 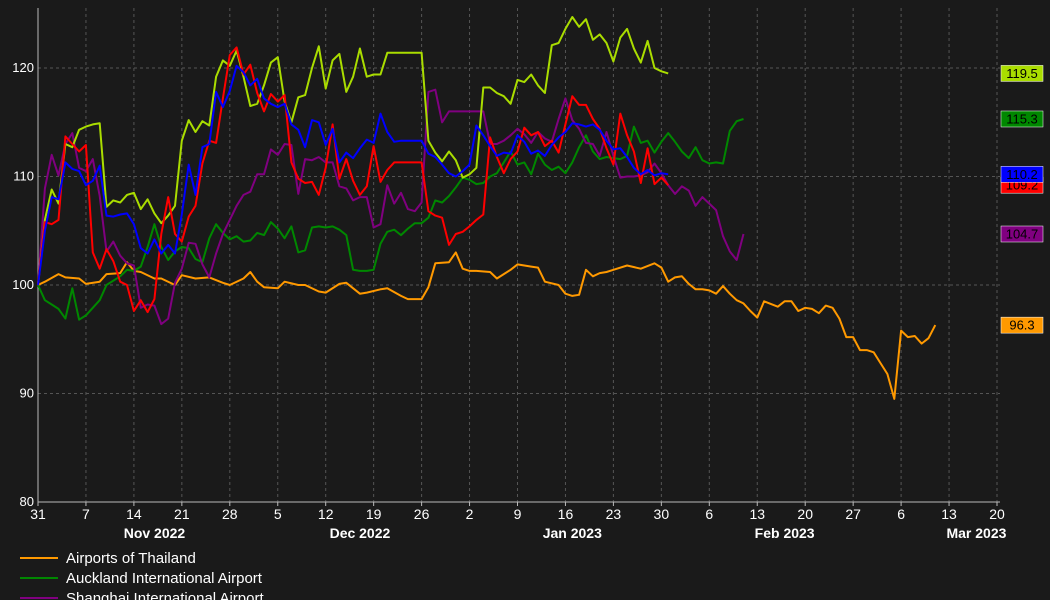 What do you see at coordinates (572, 533) in the screenshot?
I see `x-month-label: Jan 2023` at bounding box center [572, 533].